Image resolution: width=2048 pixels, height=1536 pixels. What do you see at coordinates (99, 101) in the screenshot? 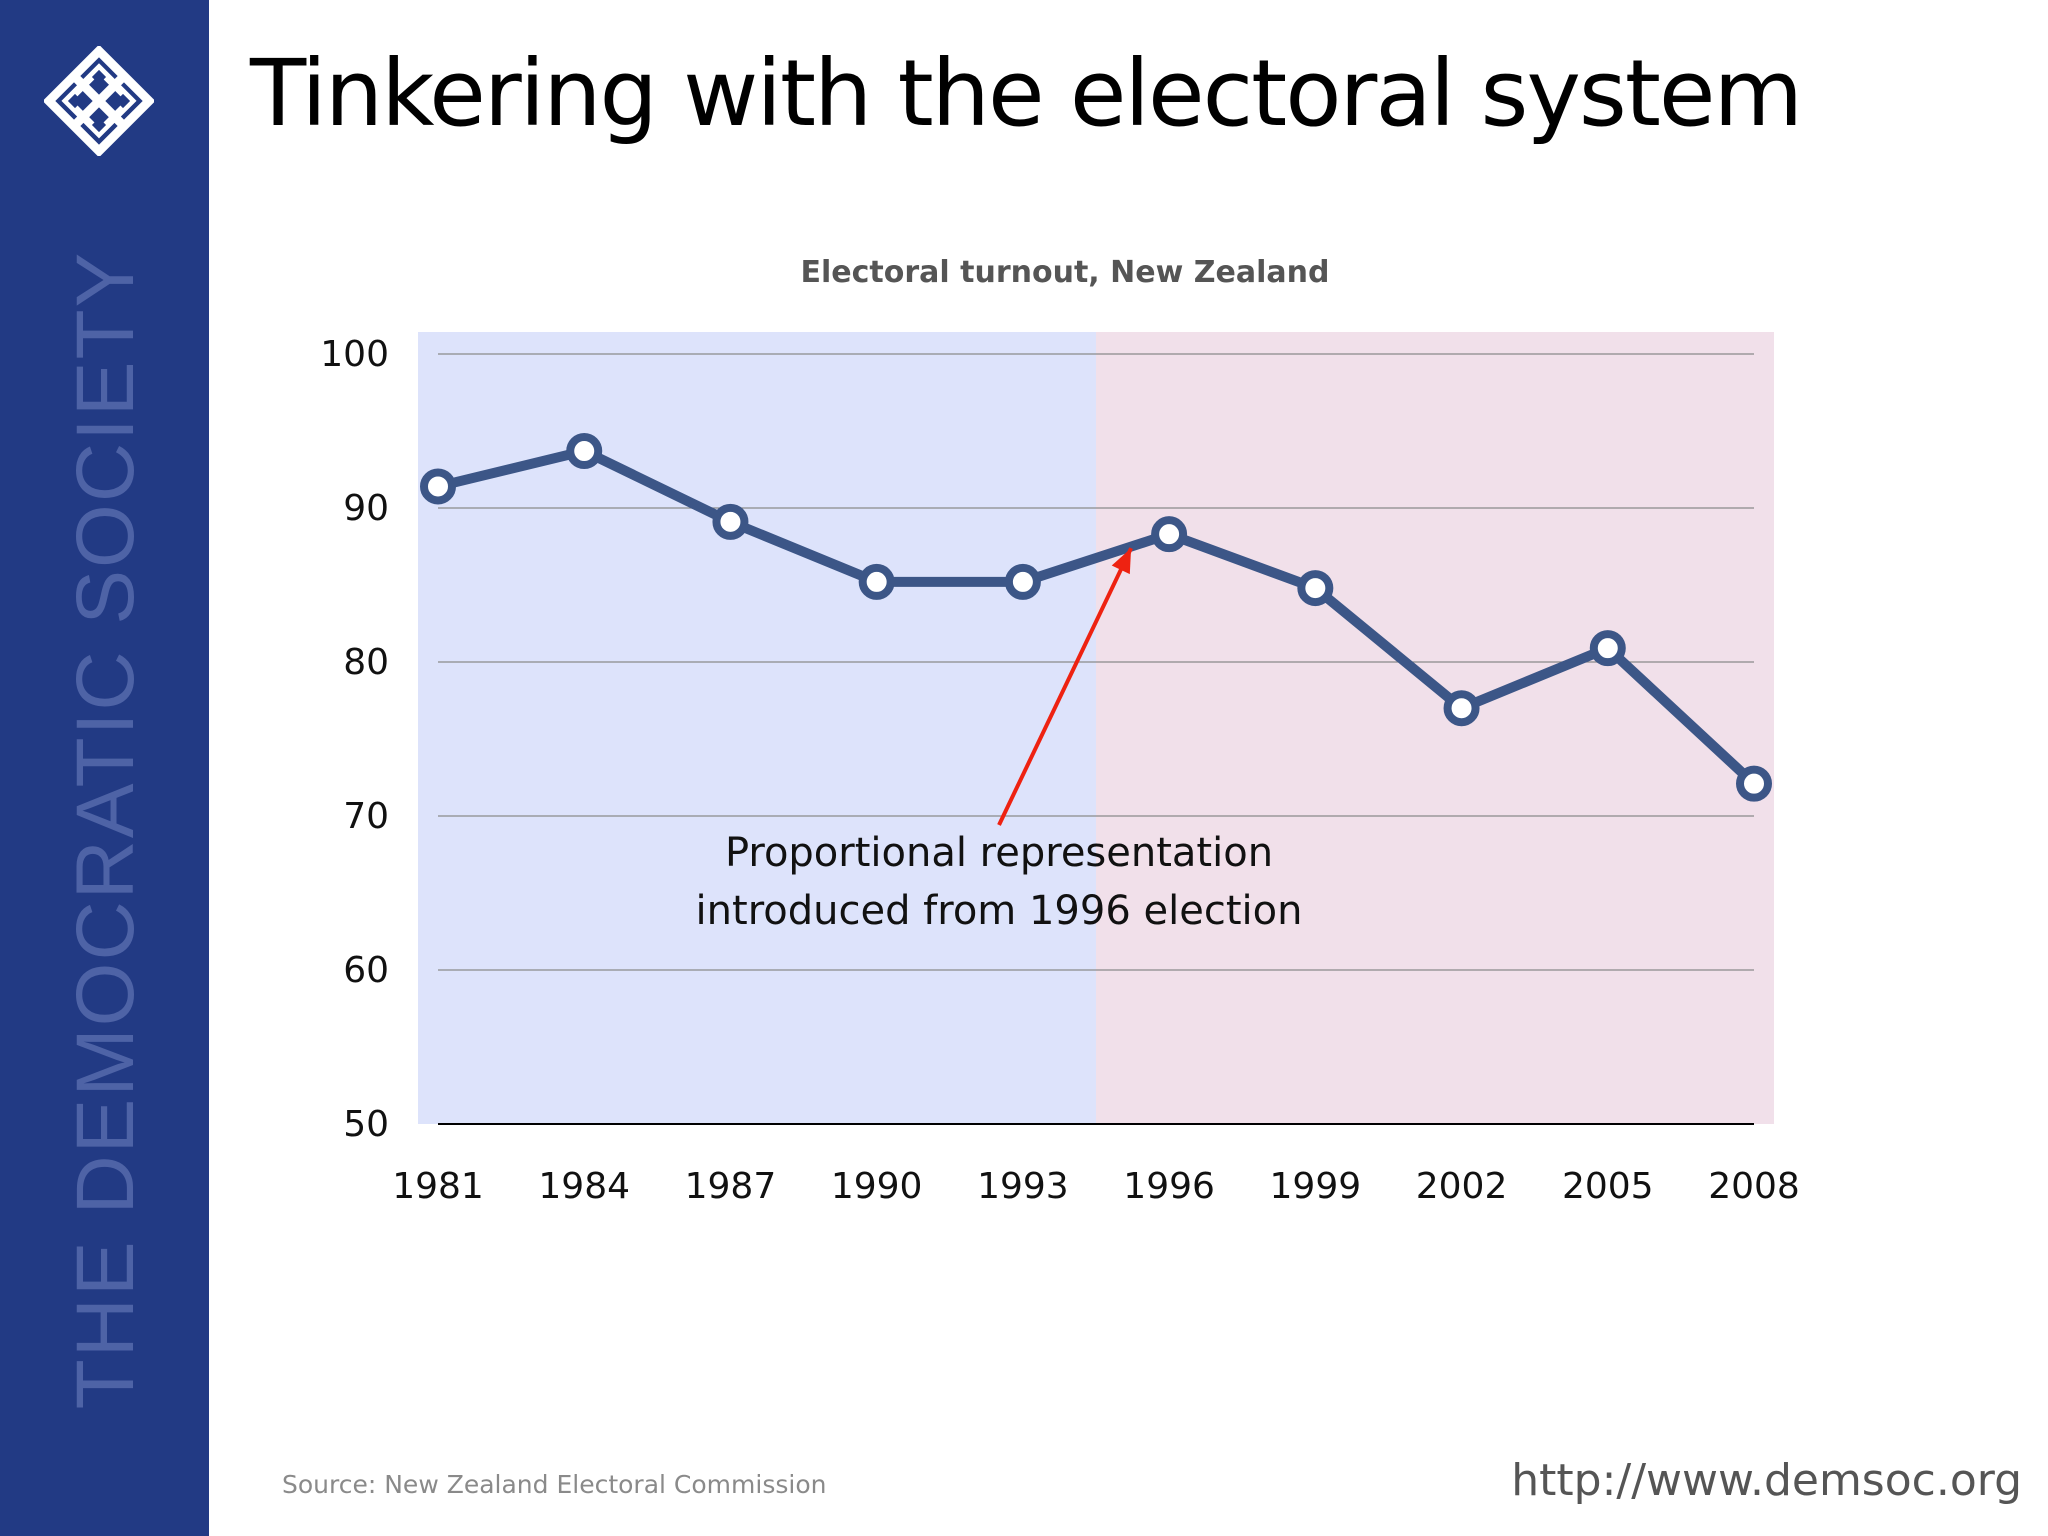
I see `interlaced-knot-icon` at bounding box center [99, 101].